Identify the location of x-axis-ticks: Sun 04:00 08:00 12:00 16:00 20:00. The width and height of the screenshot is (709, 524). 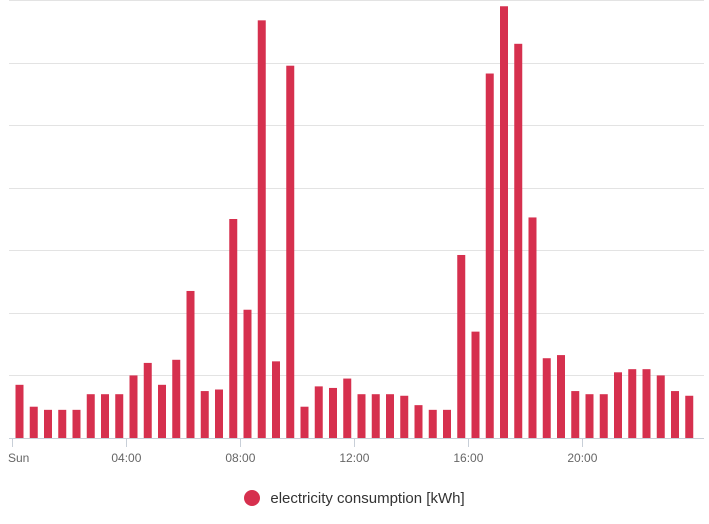
(303, 451).